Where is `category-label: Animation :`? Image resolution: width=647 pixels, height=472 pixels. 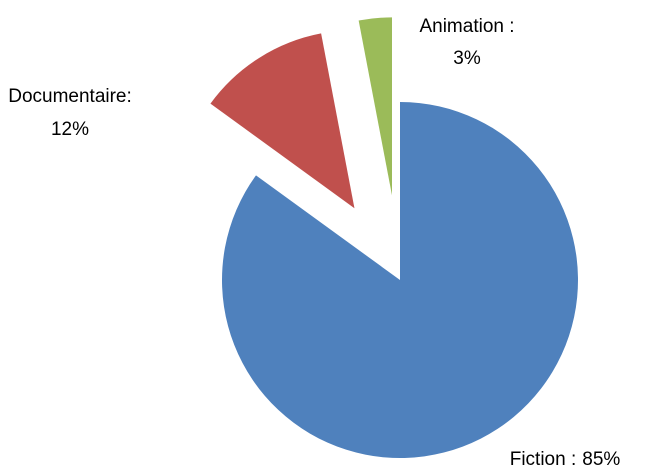
category-label: Animation : is located at coordinates (466, 26).